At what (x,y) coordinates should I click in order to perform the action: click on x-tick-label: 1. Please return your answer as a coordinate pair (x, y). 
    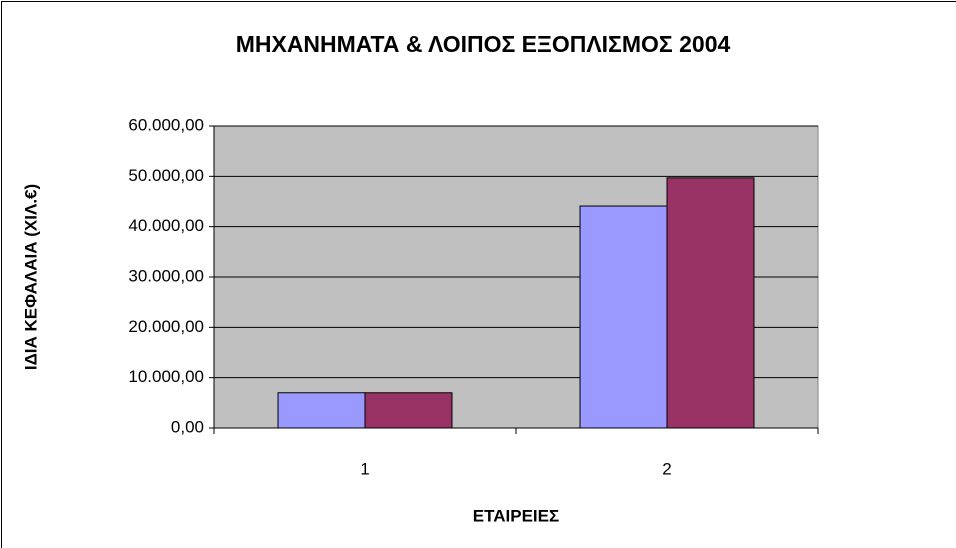
    Looking at the image, I should click on (364, 468).